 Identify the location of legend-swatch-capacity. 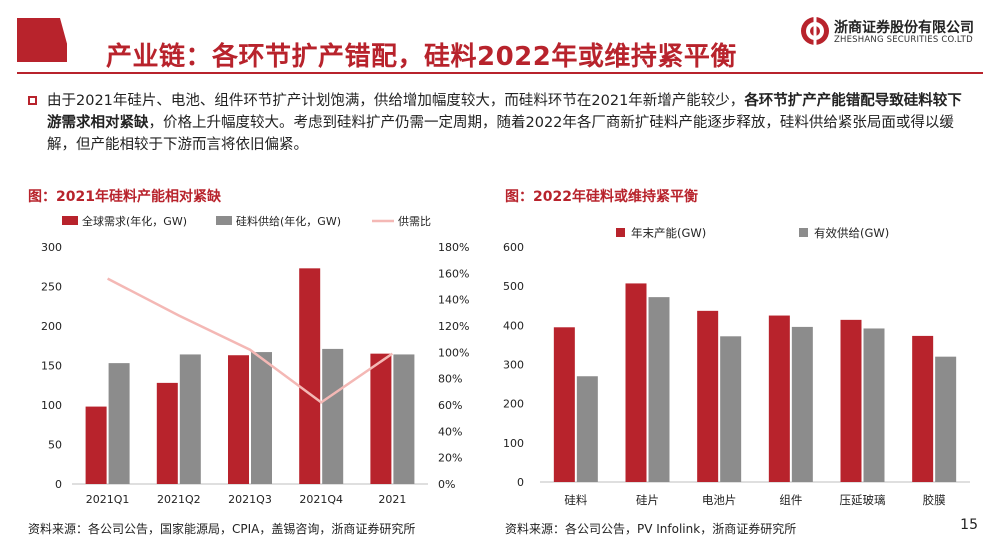
(620, 232).